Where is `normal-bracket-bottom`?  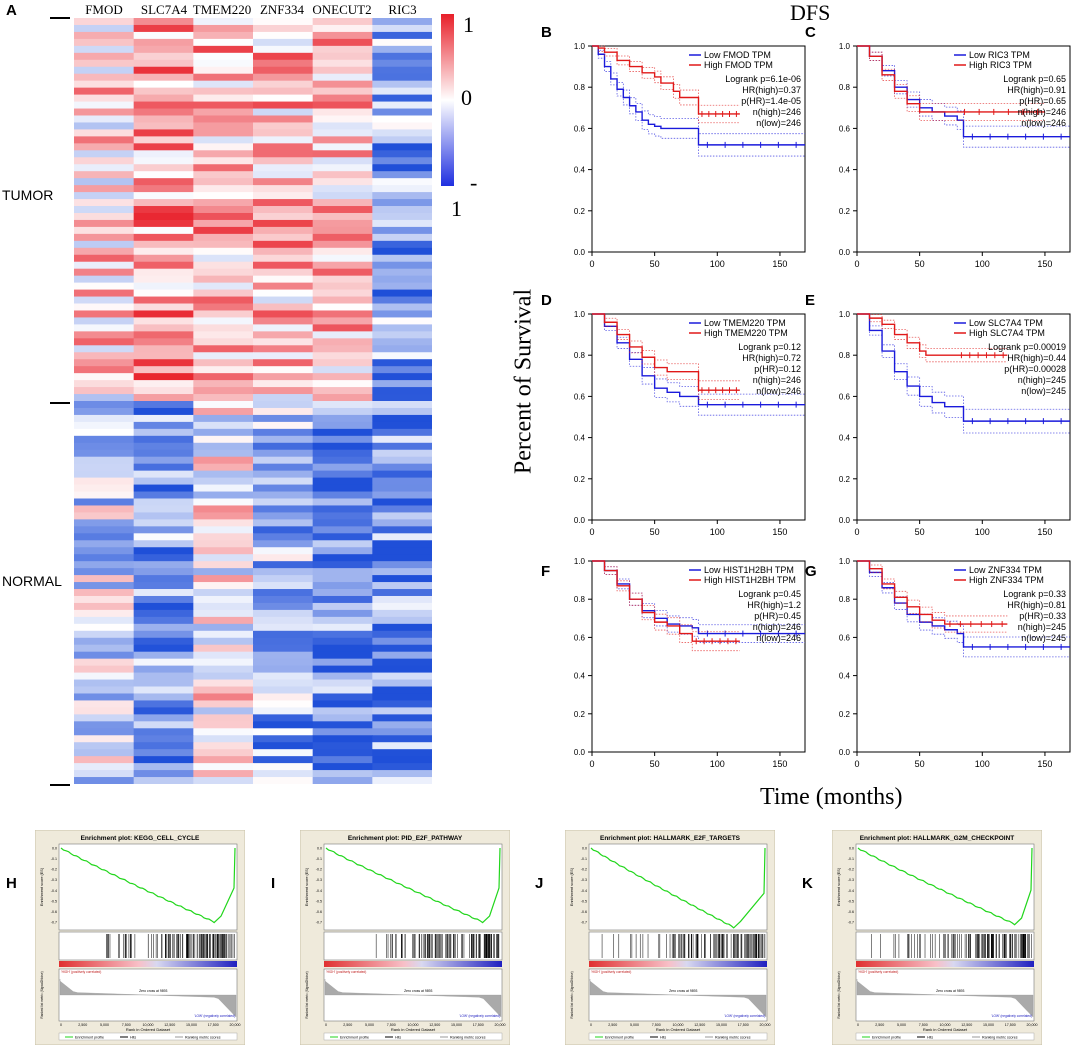
normal-bracket-bottom is located at coordinates (60, 785).